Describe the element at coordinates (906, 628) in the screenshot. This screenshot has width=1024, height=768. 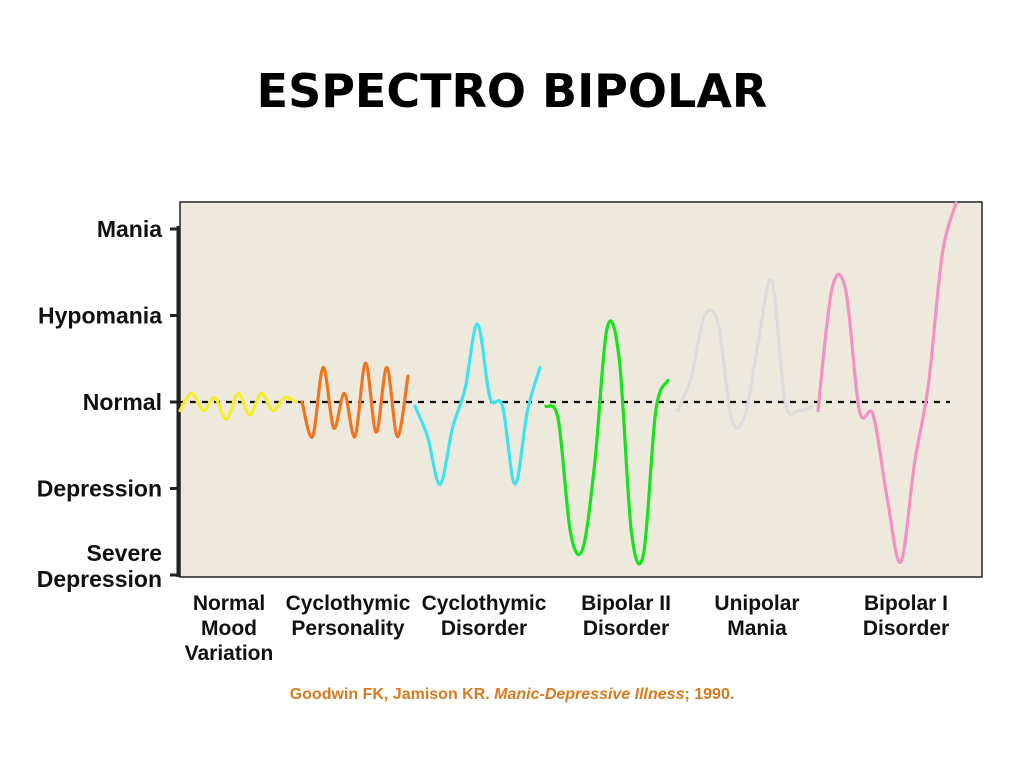
I see `category-label-5-line2: Disorder` at that location.